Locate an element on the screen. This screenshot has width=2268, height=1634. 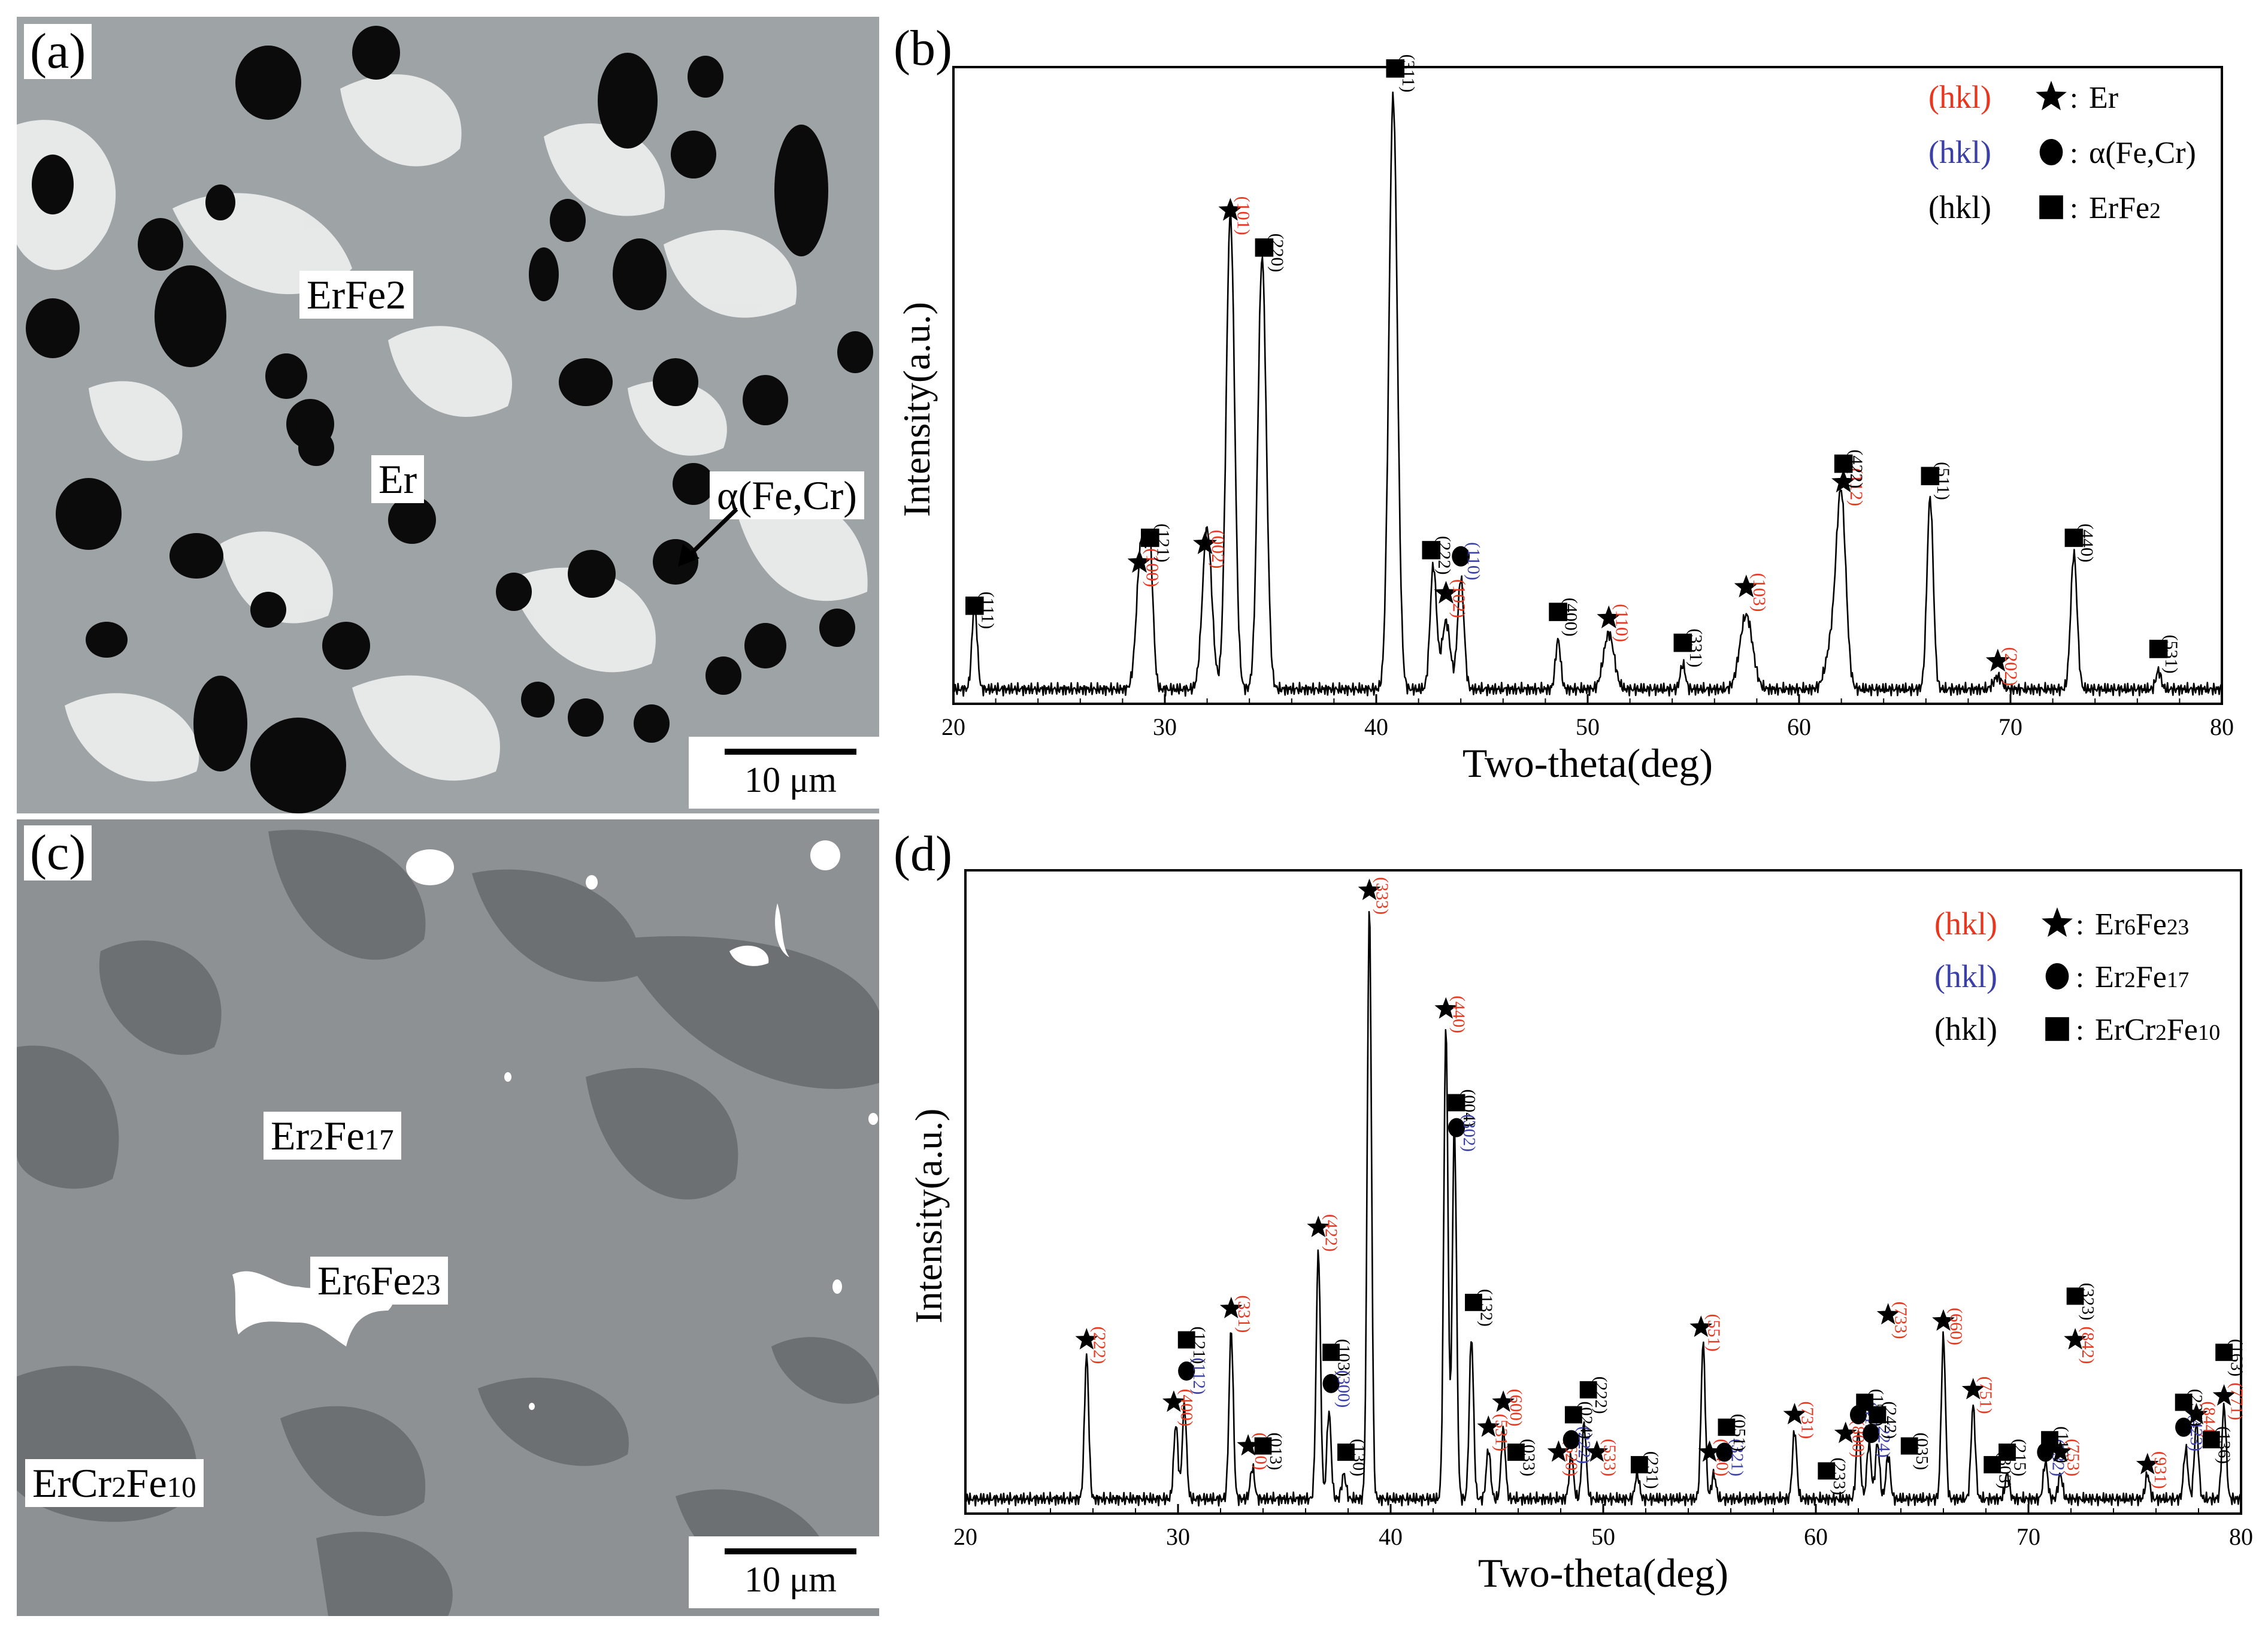
d-legend-phase: Er2Fe17 is located at coordinates (2142, 977).